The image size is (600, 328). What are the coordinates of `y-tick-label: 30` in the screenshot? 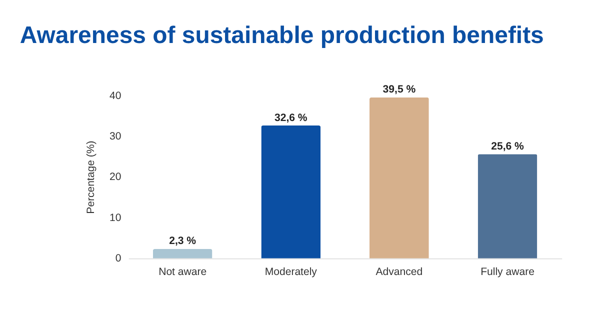 It's located at (116, 136).